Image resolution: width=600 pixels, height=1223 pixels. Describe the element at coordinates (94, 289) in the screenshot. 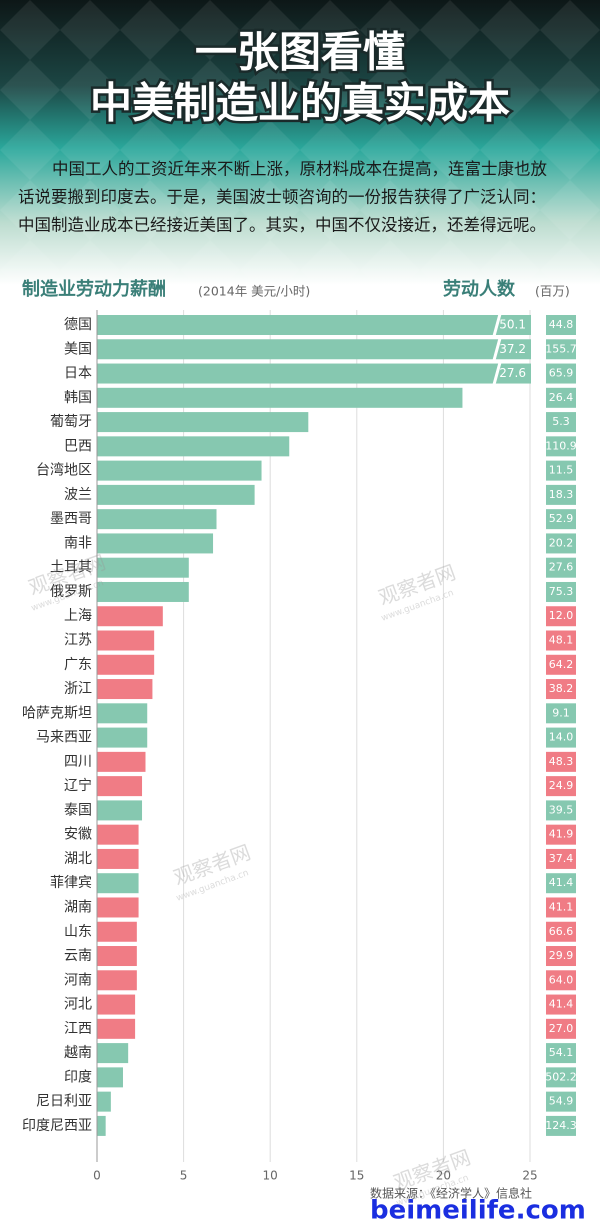

I see `series-title: 制造业劳动力薪酬` at that location.